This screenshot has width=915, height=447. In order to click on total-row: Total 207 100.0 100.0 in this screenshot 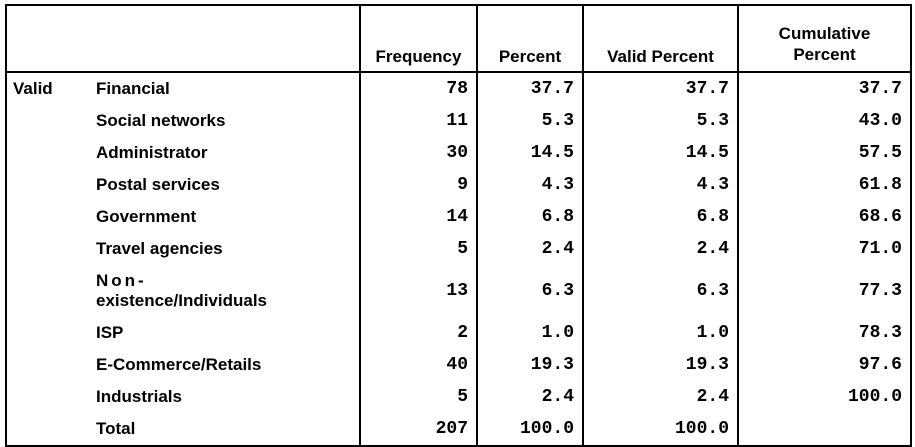, I will do `click(458, 429)`.